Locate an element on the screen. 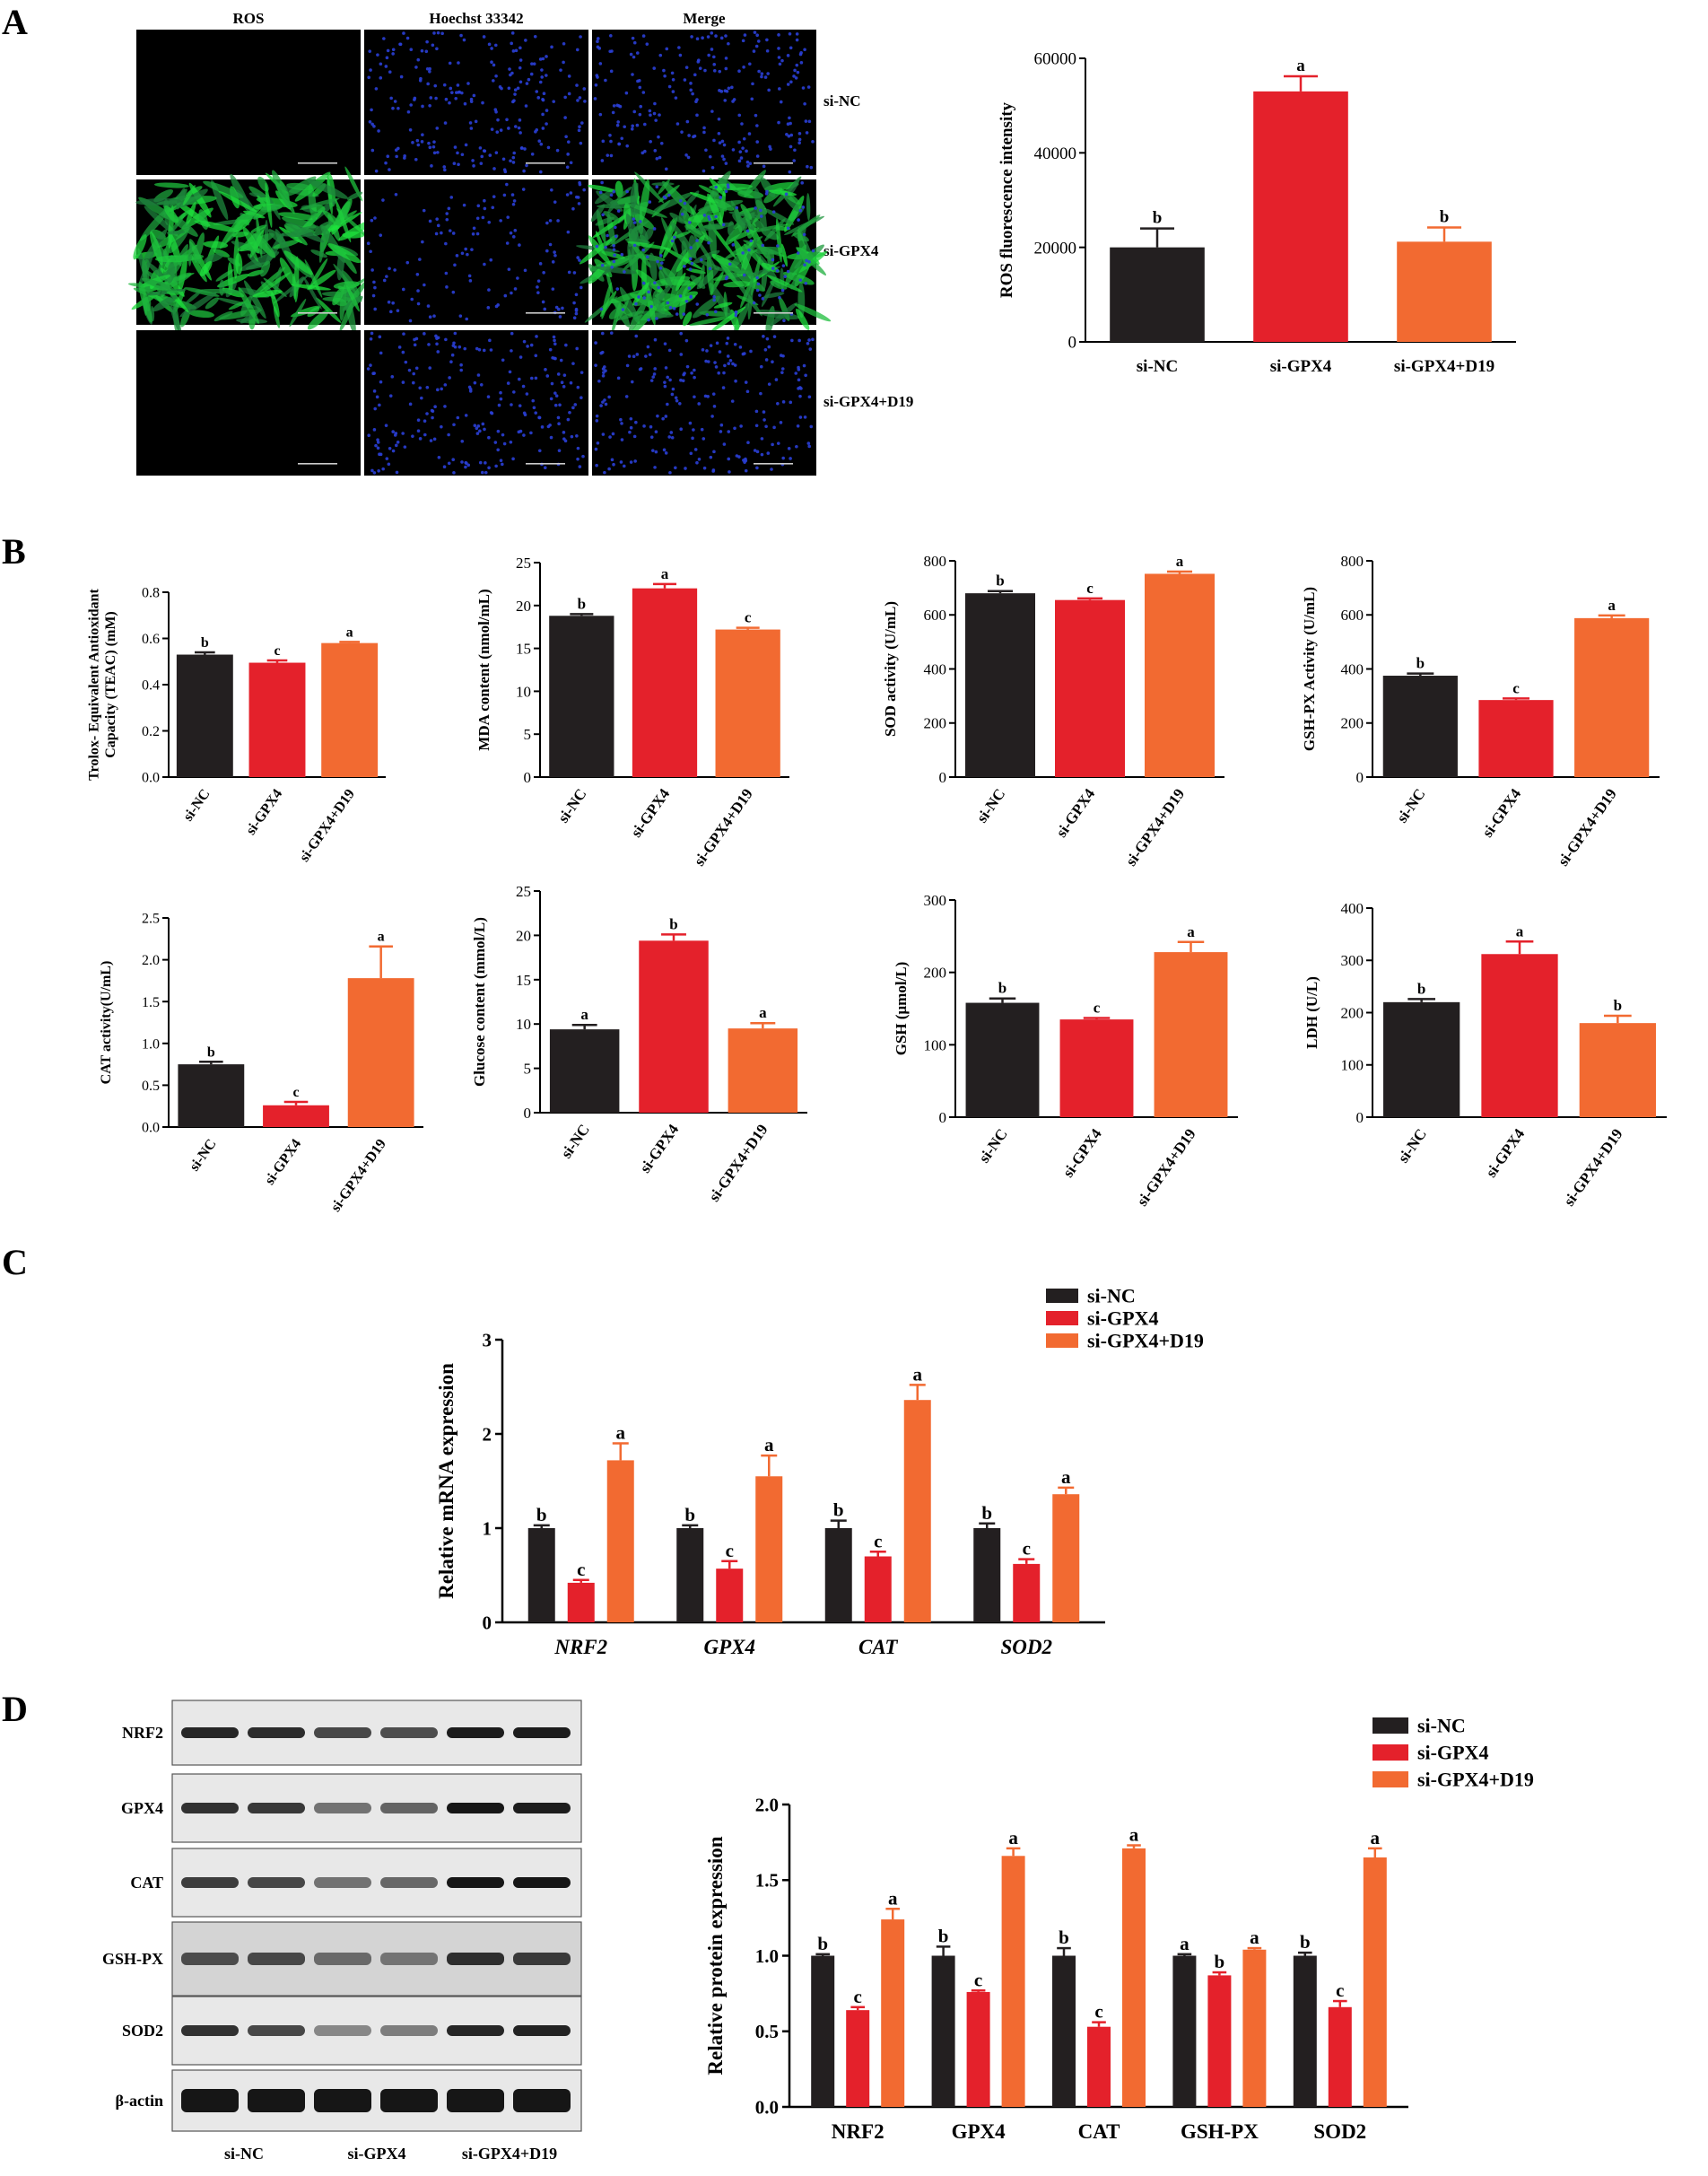 The image size is (1708, 2176). y-tick-label: 200 is located at coordinates (935, 974).